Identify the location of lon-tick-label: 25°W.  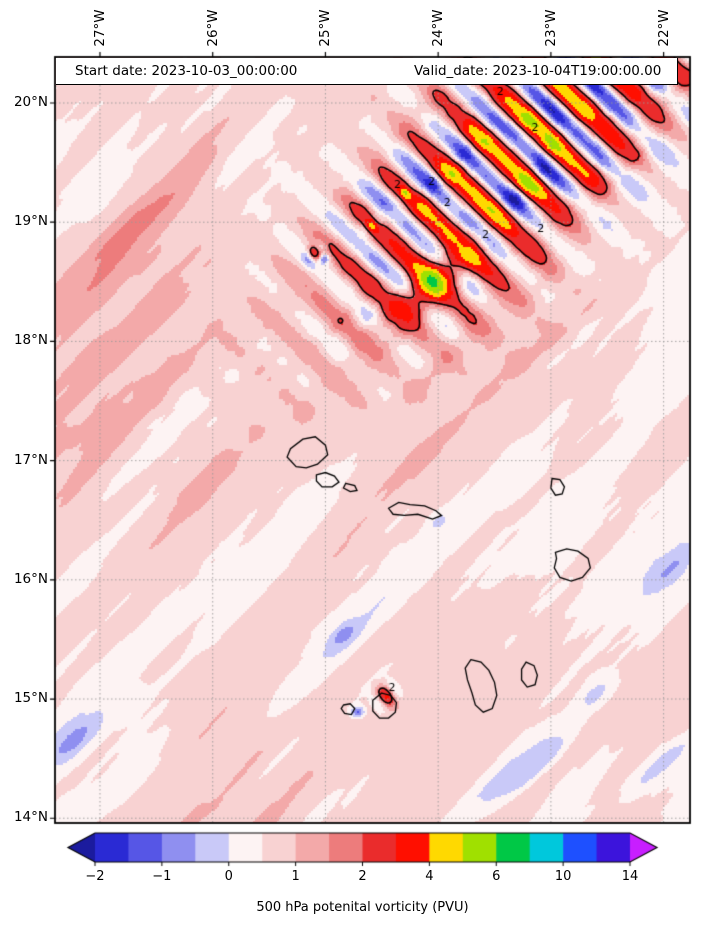
(325, 28).